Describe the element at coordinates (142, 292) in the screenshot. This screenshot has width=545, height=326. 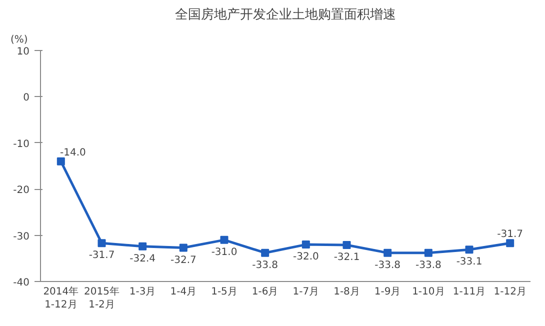
I see `x-tick-label: 1-3月` at that location.